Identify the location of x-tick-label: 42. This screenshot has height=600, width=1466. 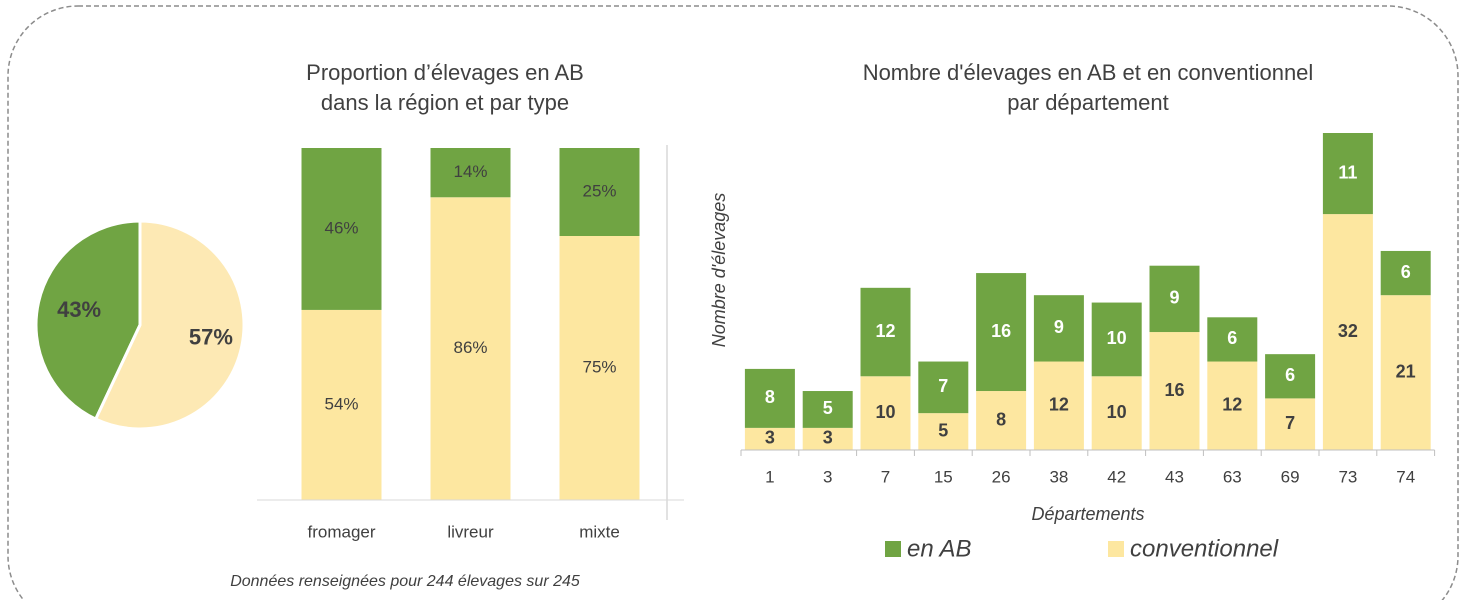
(1116, 476).